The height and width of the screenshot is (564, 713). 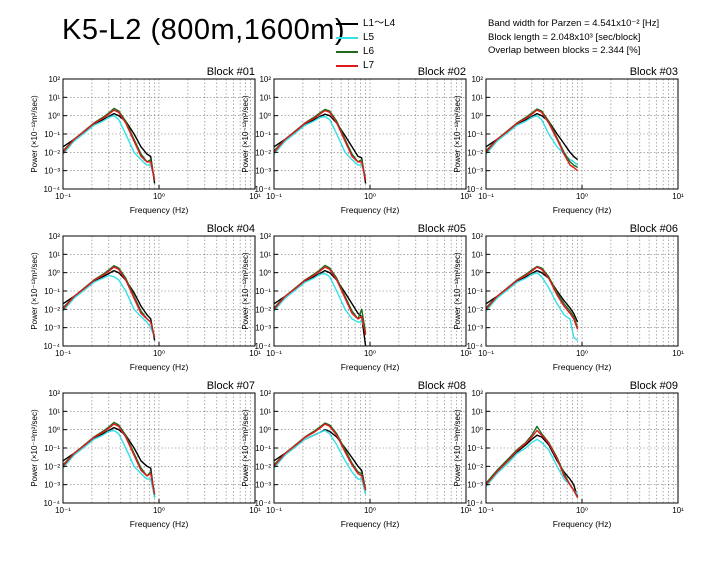 What do you see at coordinates (369, 65) in the screenshot?
I see `legend-label: L7` at bounding box center [369, 65].